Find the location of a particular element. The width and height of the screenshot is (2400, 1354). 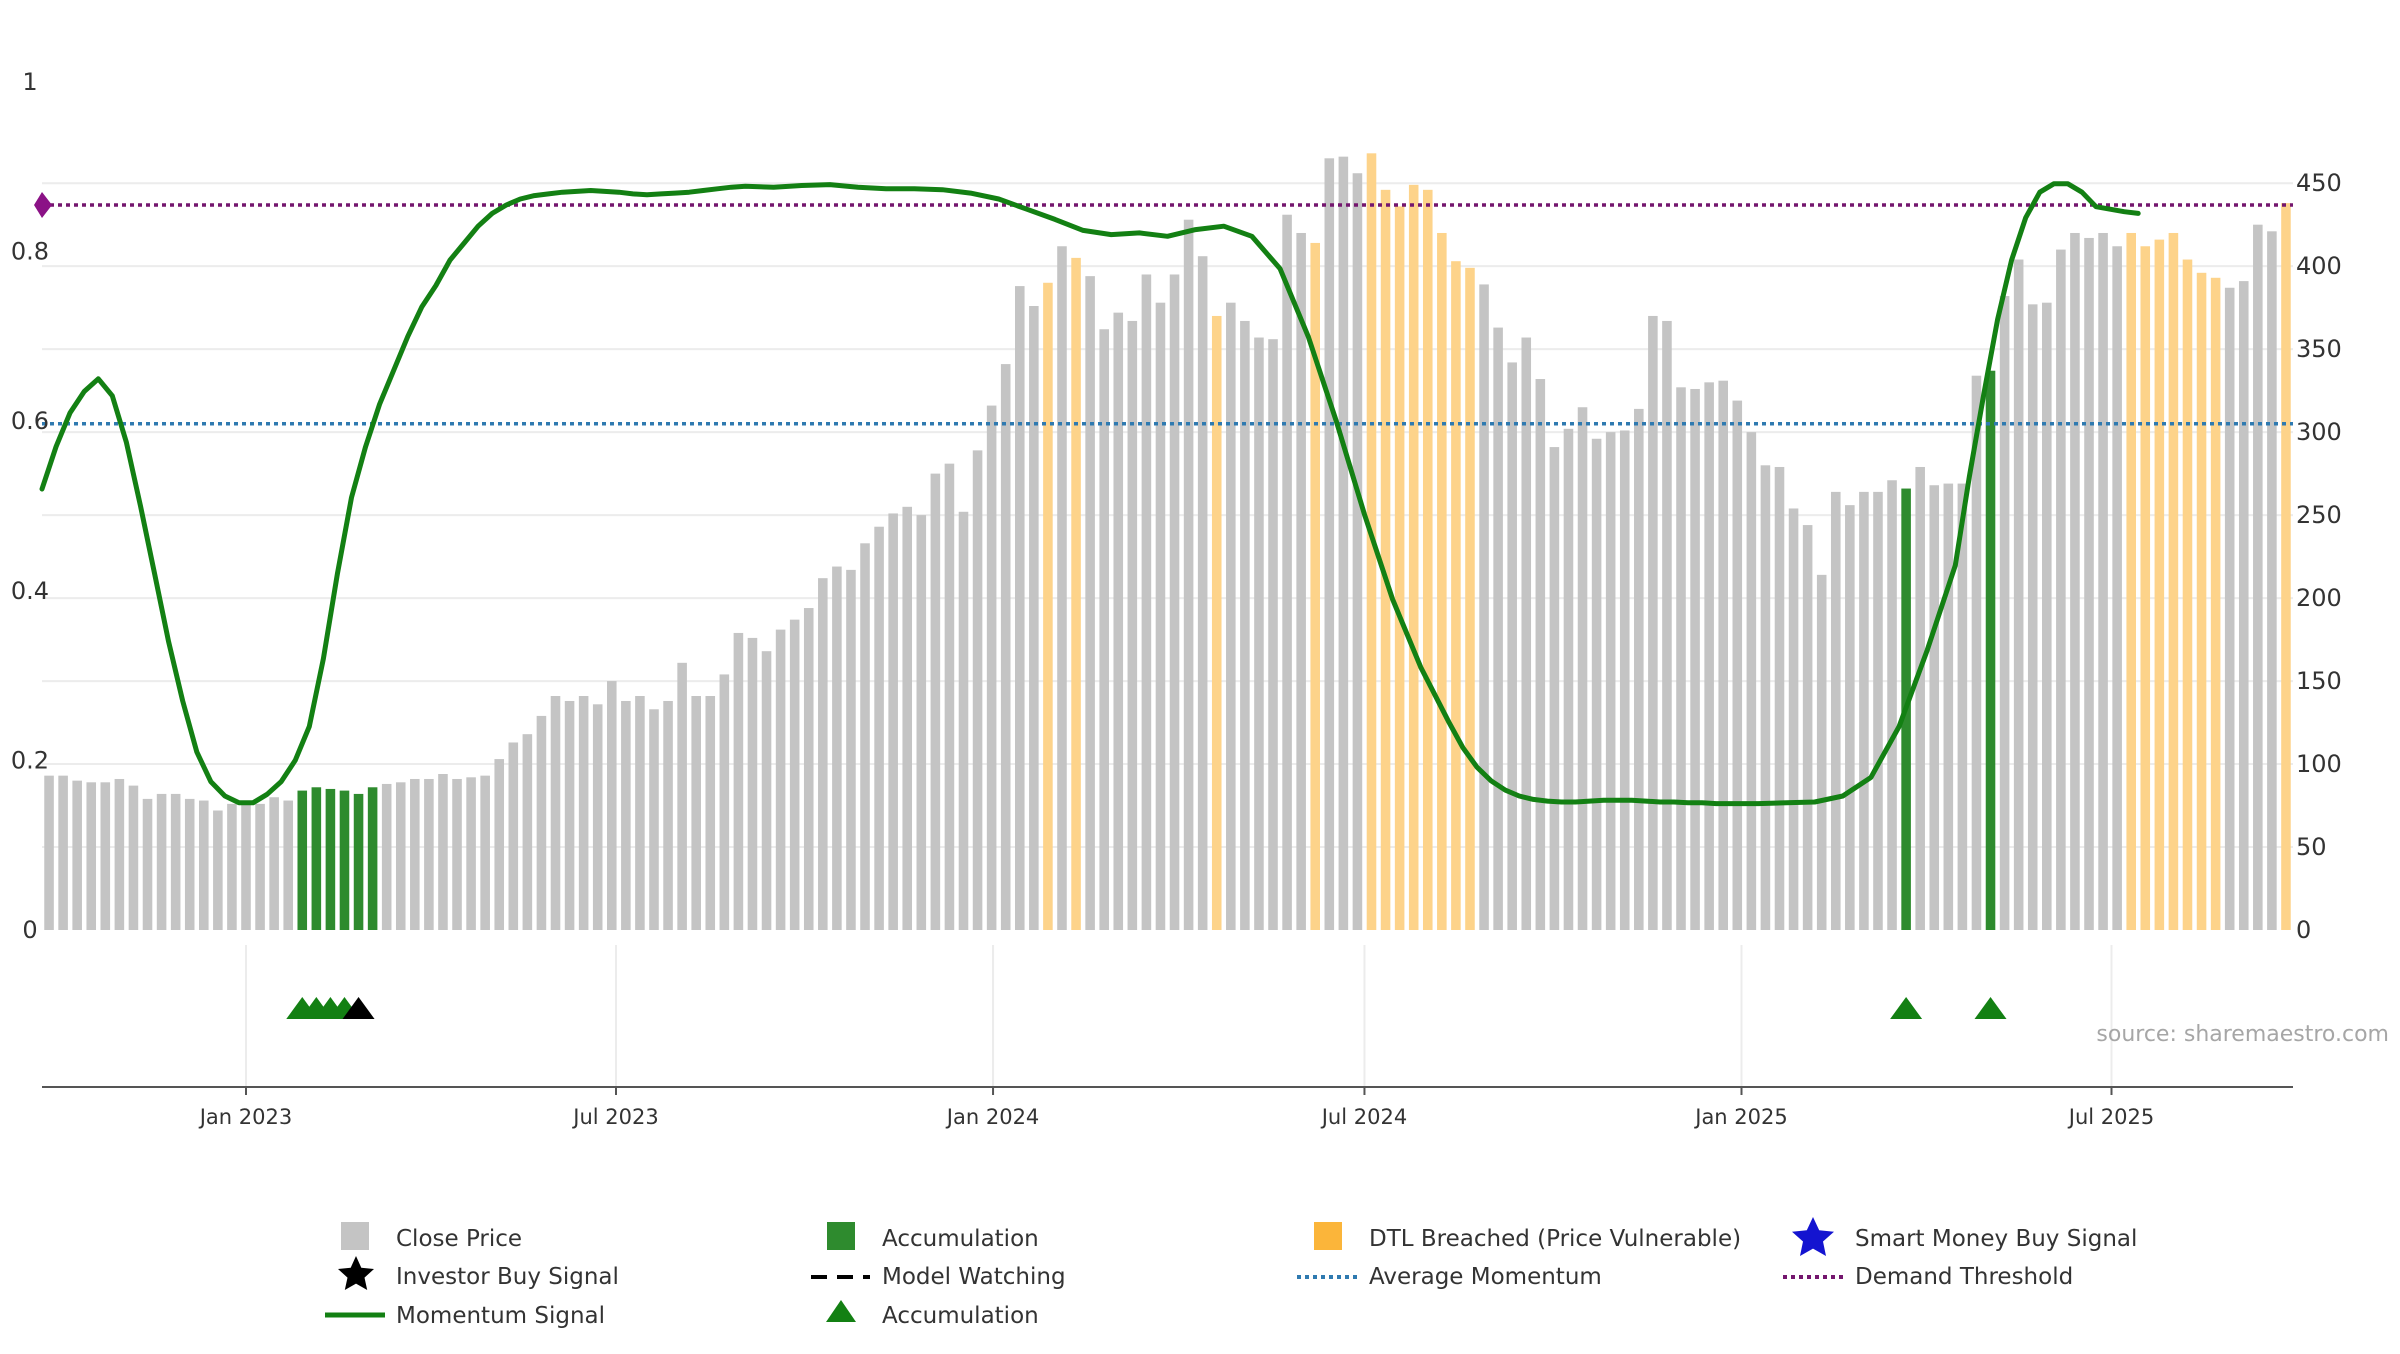

legend-smart-money-icon is located at coordinates (1813, 1236).